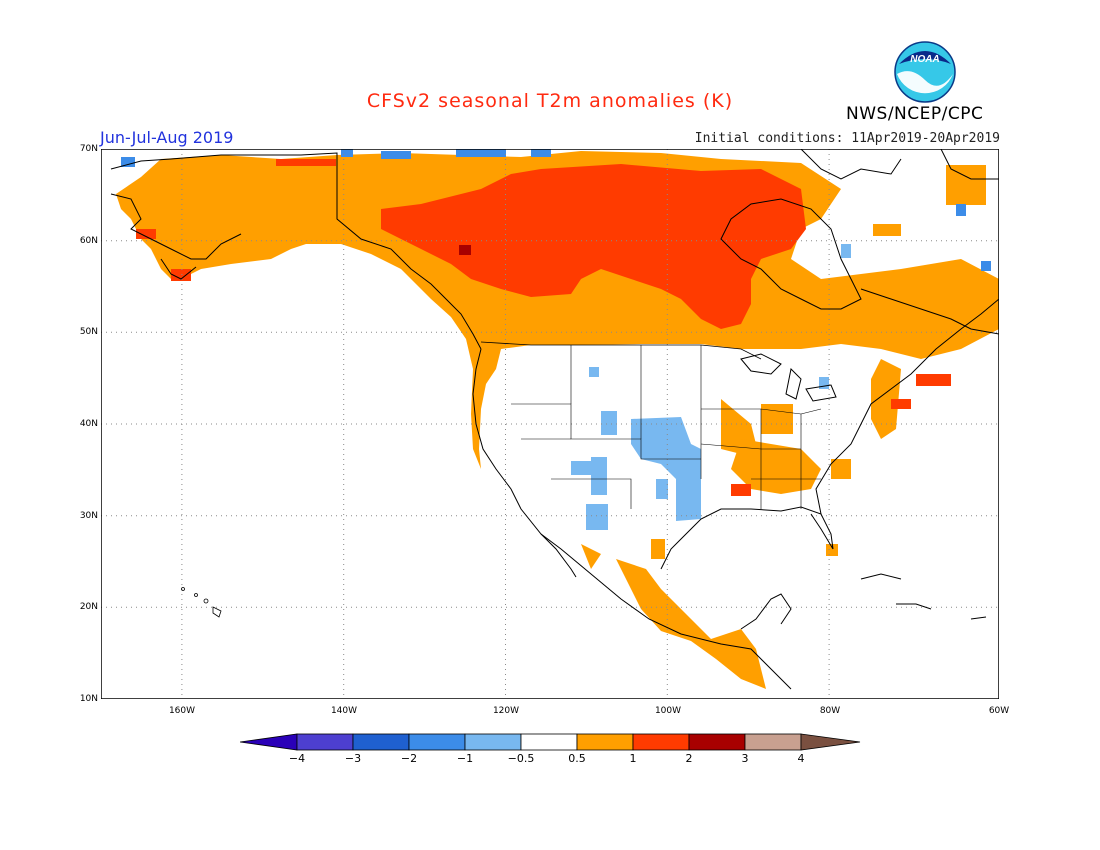 This screenshot has height=850, width=1100. Describe the element at coordinates (465, 250) in the screenshot. I see `warm-anomaly-fill-dark` at that location.